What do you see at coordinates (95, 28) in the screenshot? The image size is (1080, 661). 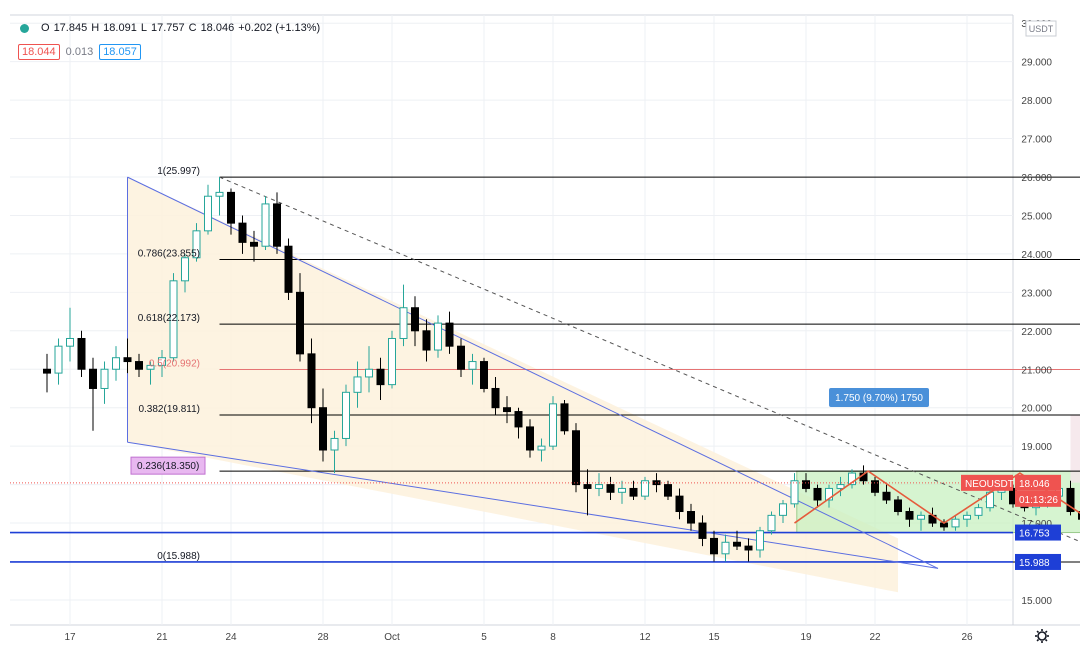 I see `high-label: H` at bounding box center [95, 28].